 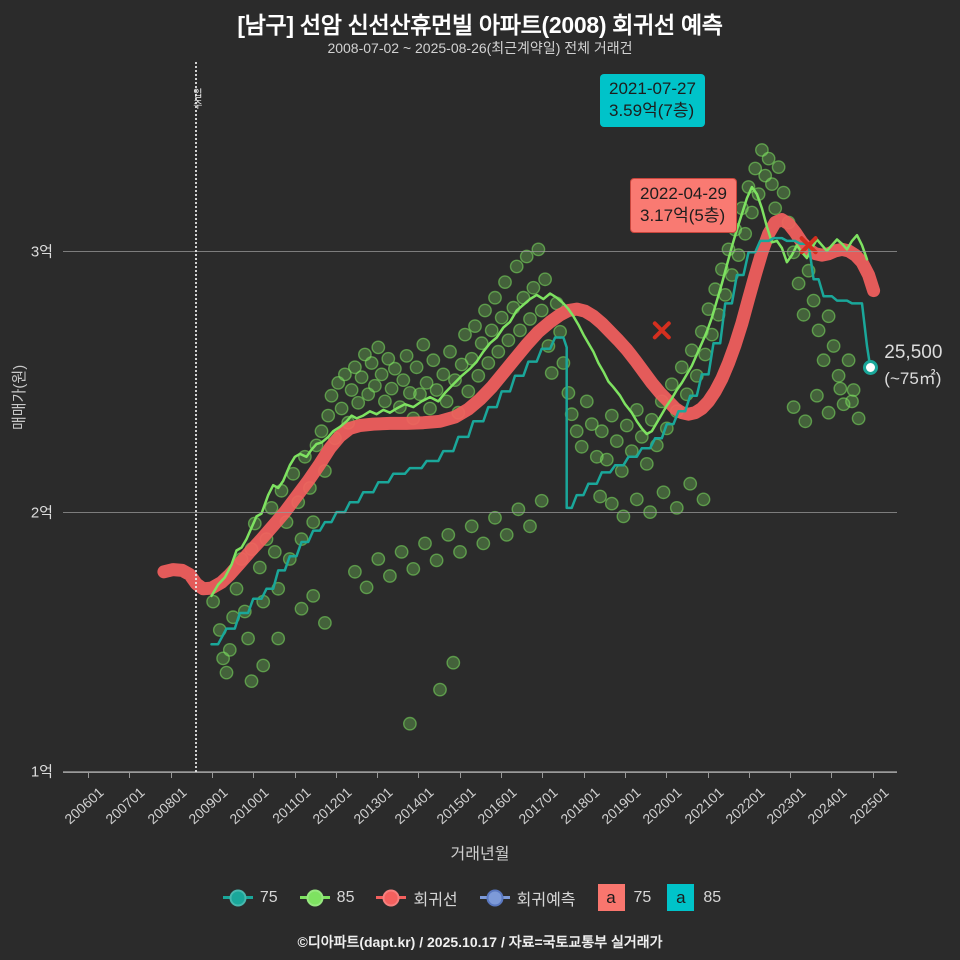 I want to click on legend-badge-item: a 75, so click(x=624, y=897).